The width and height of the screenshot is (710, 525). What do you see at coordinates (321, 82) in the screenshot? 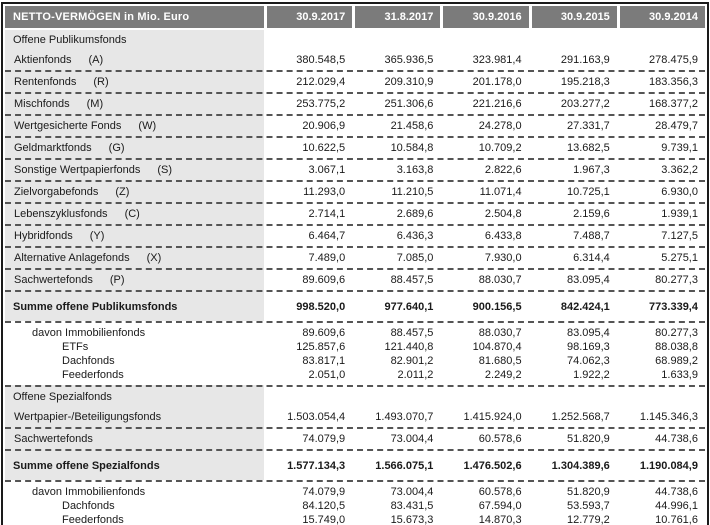
I see `cell-value: 212.029,4` at bounding box center [321, 82].